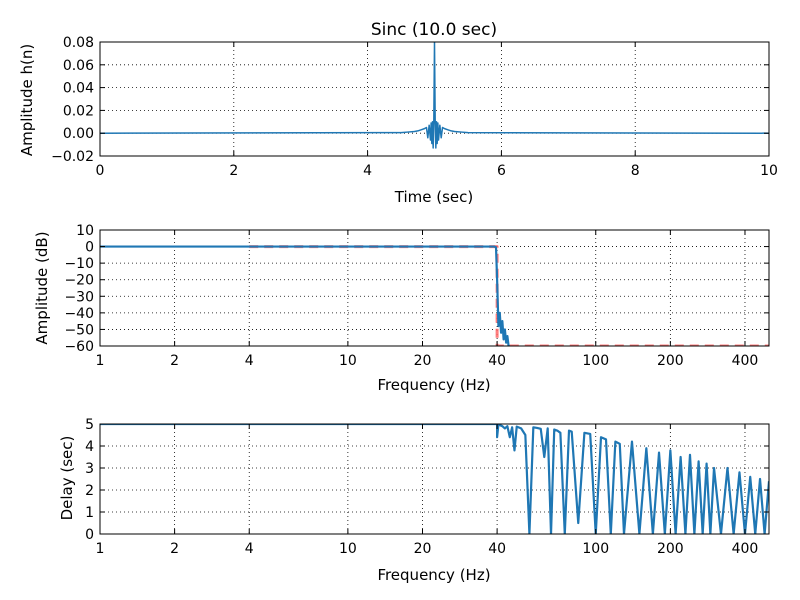 This screenshot has width=800, height=600. Describe the element at coordinates (89, 513) in the screenshot. I see `y-tick-label: 1` at that location.